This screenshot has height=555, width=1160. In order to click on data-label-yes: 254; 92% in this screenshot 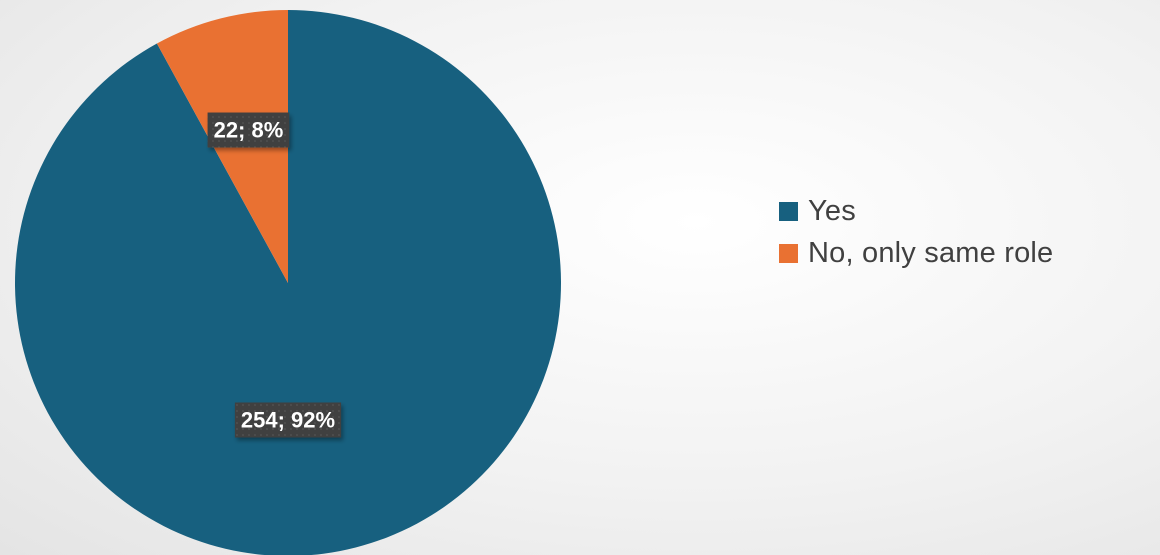, I will do `click(288, 420)`.